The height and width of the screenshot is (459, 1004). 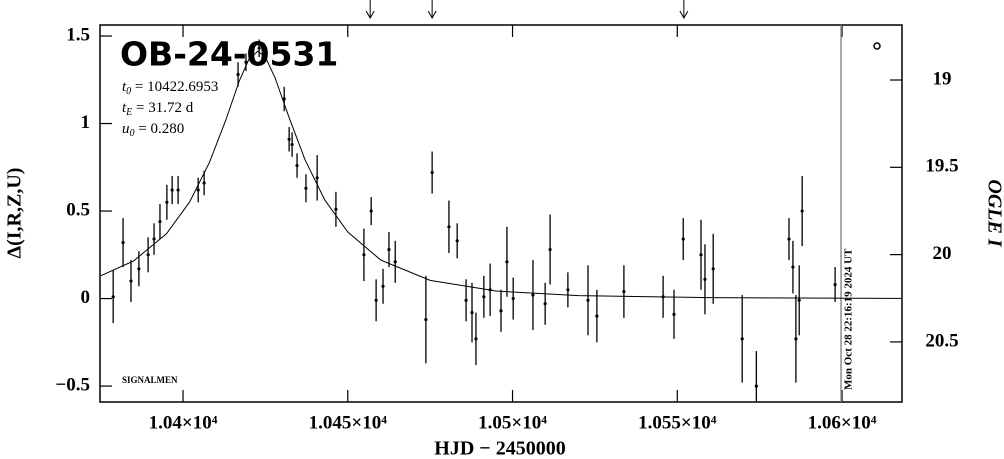 What do you see at coordinates (174, 87) in the screenshot?
I see `param-value: = 10422.6953` at bounding box center [174, 87].